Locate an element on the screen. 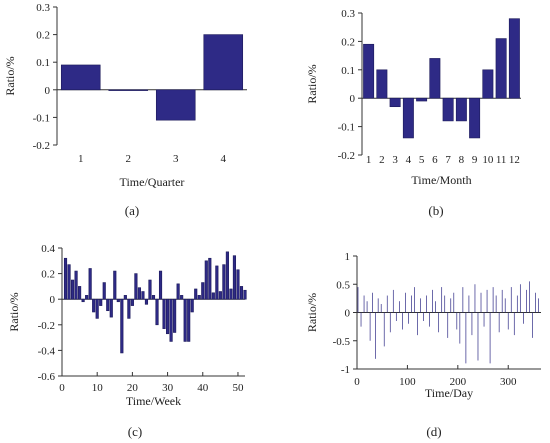 Image resolution: width=550 pixels, height=443 pixels. x-axis-title: Time/Day is located at coordinates (449, 393).